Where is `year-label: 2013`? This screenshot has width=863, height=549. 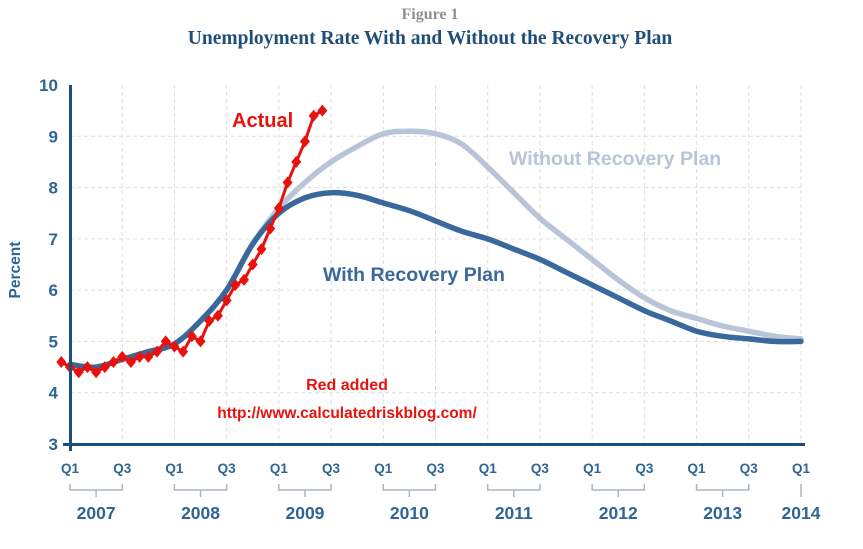 year-label: 2013 is located at coordinates (722, 513).